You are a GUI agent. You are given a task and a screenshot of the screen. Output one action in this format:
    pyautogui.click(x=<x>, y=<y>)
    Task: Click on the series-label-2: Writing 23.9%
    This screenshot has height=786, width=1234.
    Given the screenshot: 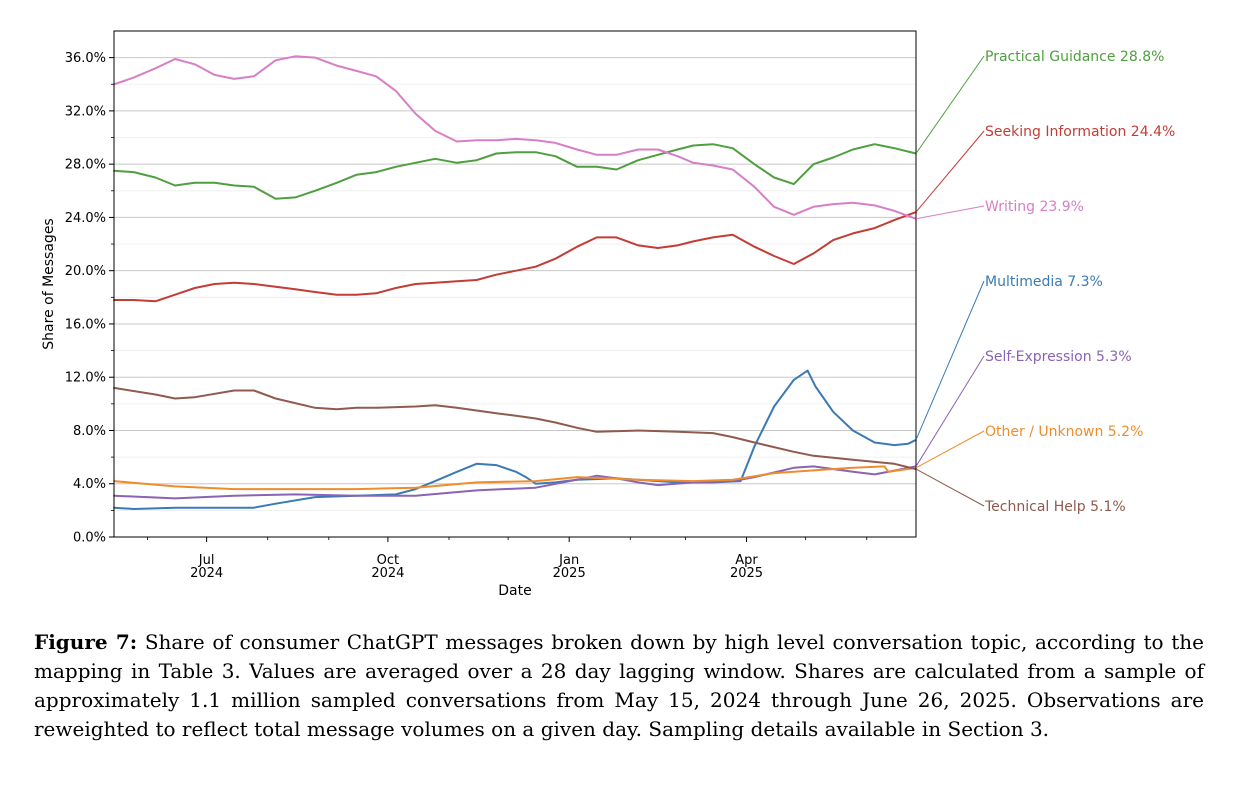 What is the action you would take?
    pyautogui.click(x=1034, y=207)
    